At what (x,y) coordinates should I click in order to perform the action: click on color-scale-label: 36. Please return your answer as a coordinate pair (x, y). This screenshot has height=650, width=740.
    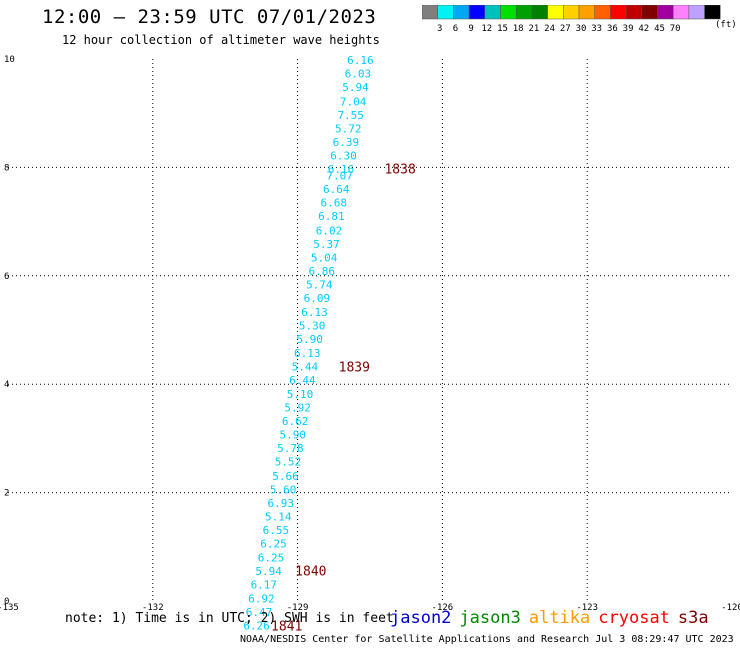
    Looking at the image, I should click on (612, 29).